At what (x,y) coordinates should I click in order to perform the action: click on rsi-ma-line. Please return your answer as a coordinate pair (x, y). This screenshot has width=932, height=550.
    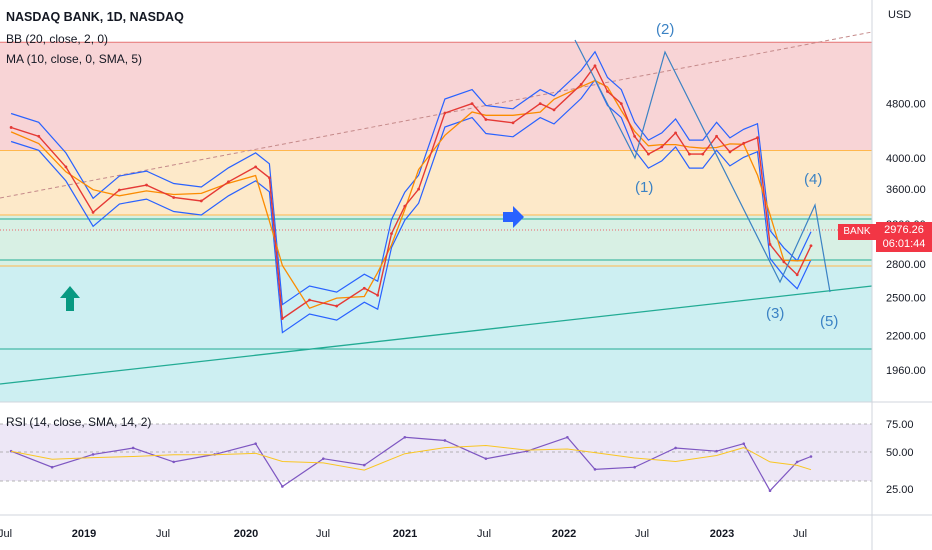
    Looking at the image, I should click on (411, 457).